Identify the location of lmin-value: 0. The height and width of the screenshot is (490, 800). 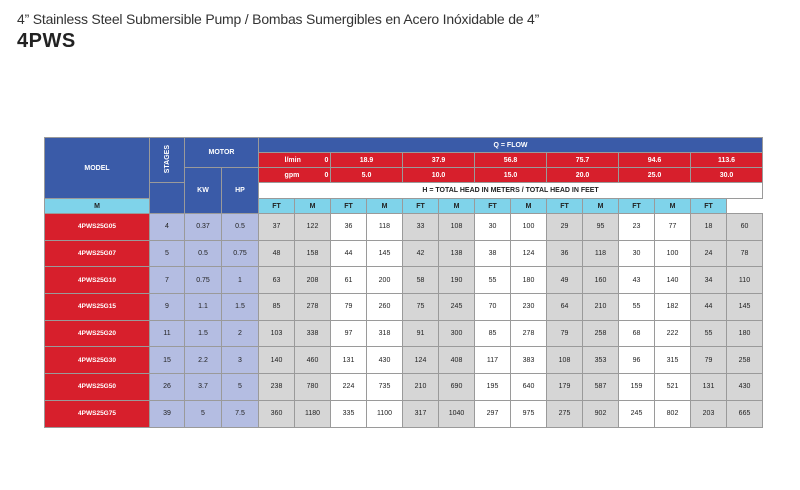
(326, 160).